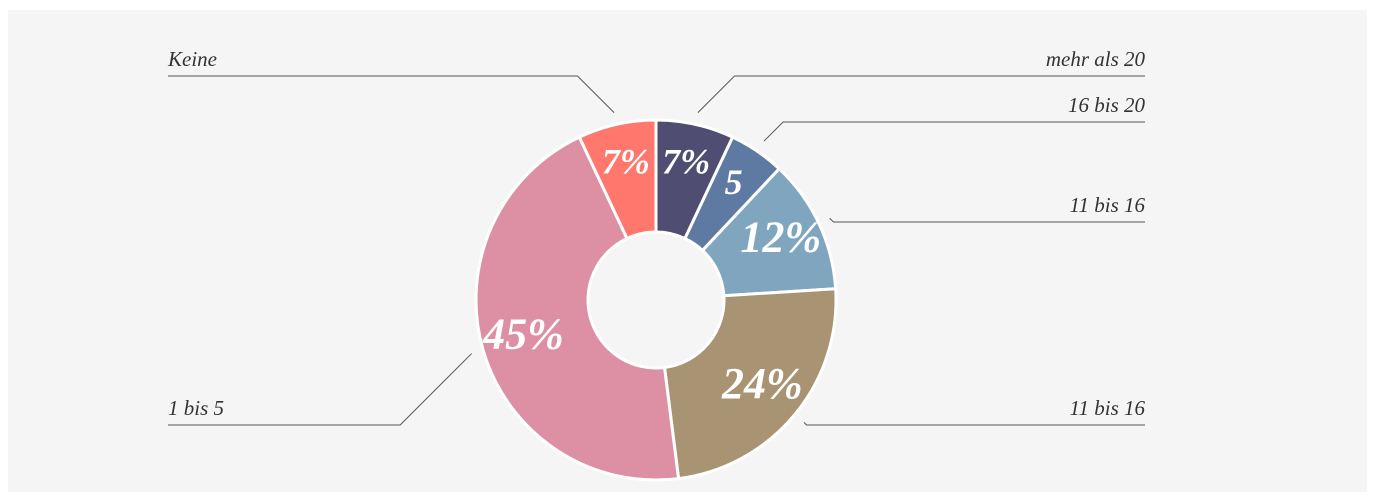 The image size is (1375, 502). Describe the element at coordinates (781, 236) in the screenshot. I see `value-label: 12%` at that location.